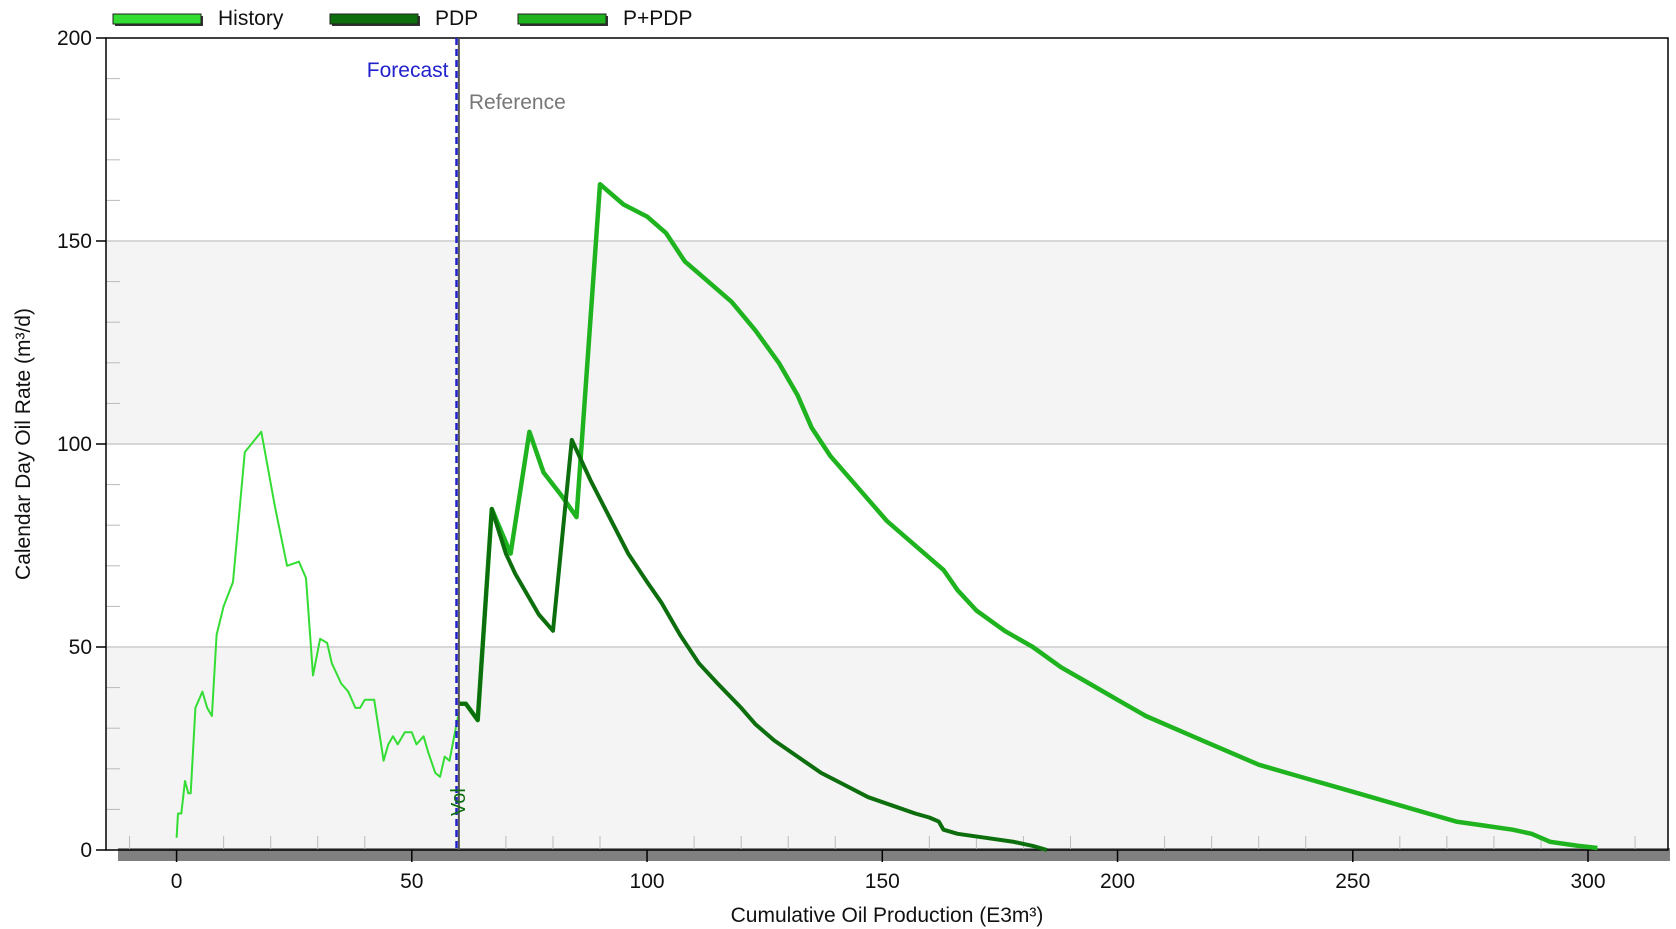  I want to click on y-axis-label: Calendar Day Oil Rate (m³/d), so click(23, 444).